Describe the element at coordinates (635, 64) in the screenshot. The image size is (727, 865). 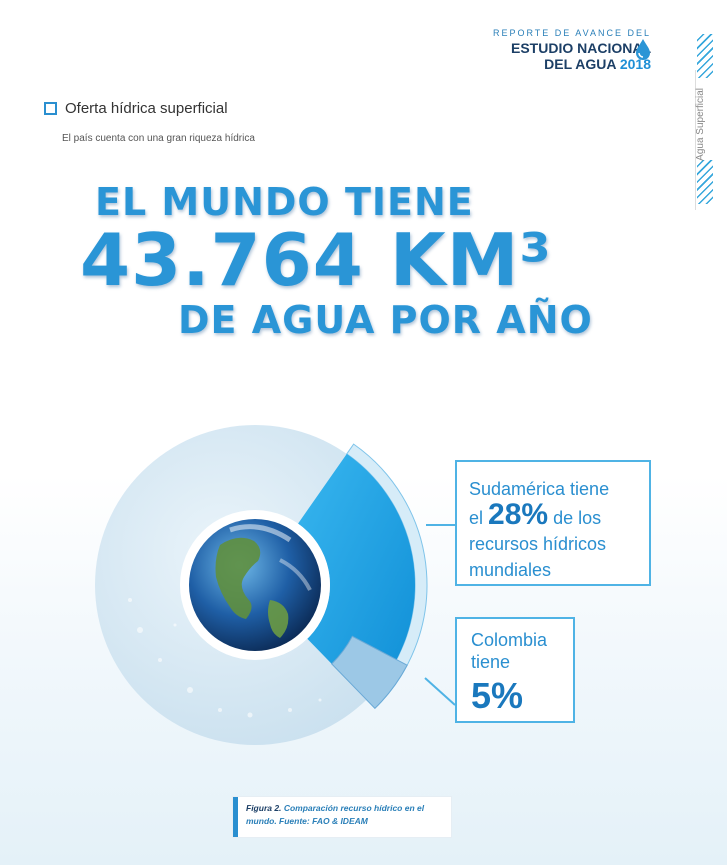
I see `header-year: 2018` at that location.